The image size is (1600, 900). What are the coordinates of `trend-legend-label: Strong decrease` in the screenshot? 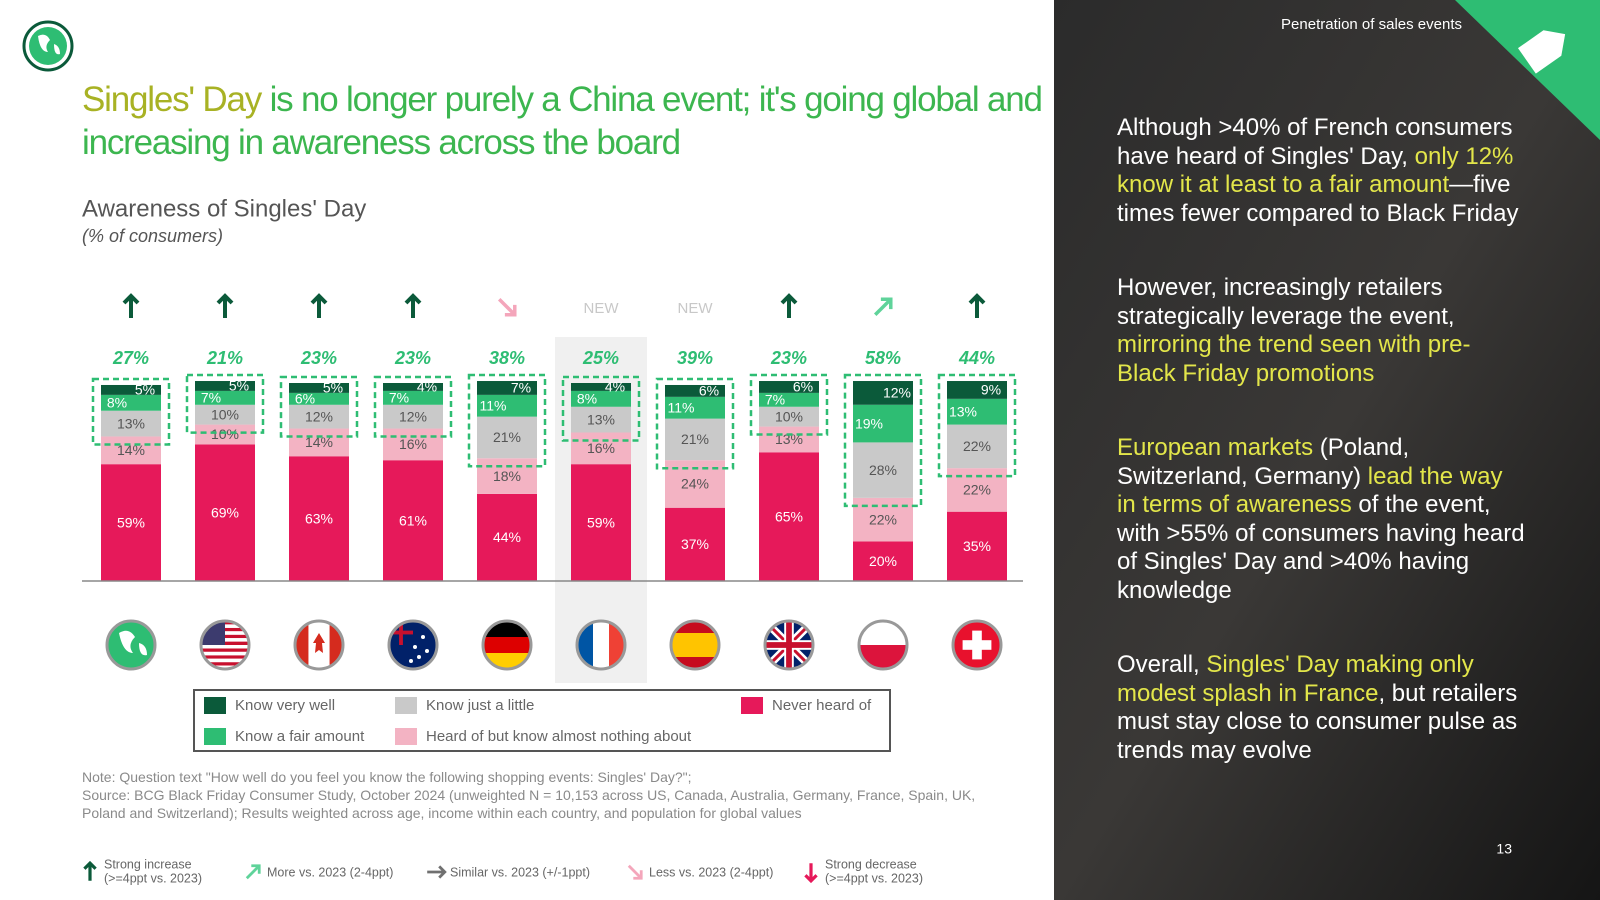 It's located at (871, 864).